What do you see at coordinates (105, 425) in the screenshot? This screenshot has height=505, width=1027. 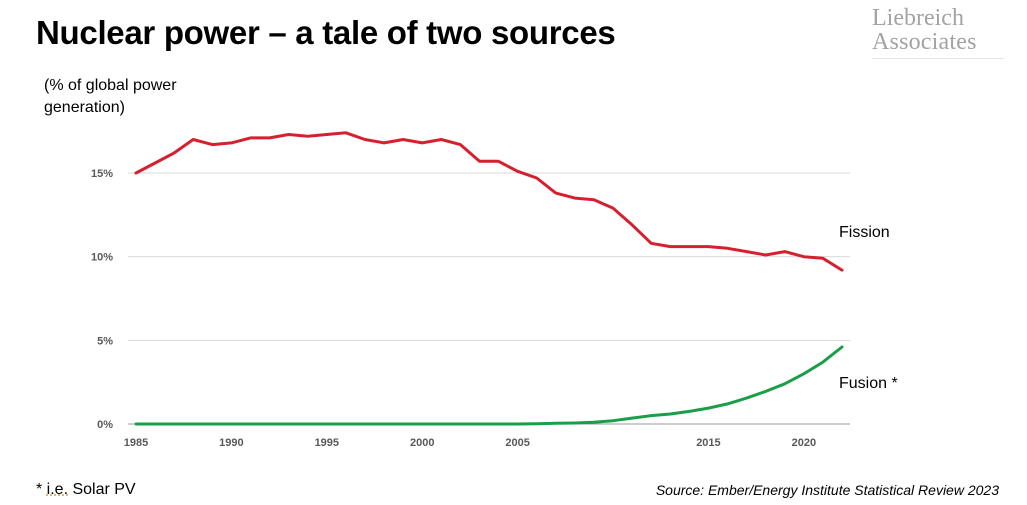 I see `y-tick-label: 0%` at bounding box center [105, 425].